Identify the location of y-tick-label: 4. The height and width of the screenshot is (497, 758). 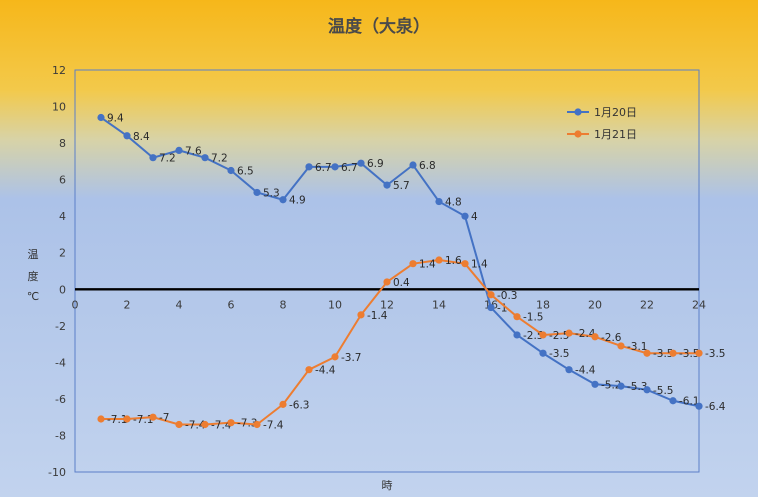
(62, 216).